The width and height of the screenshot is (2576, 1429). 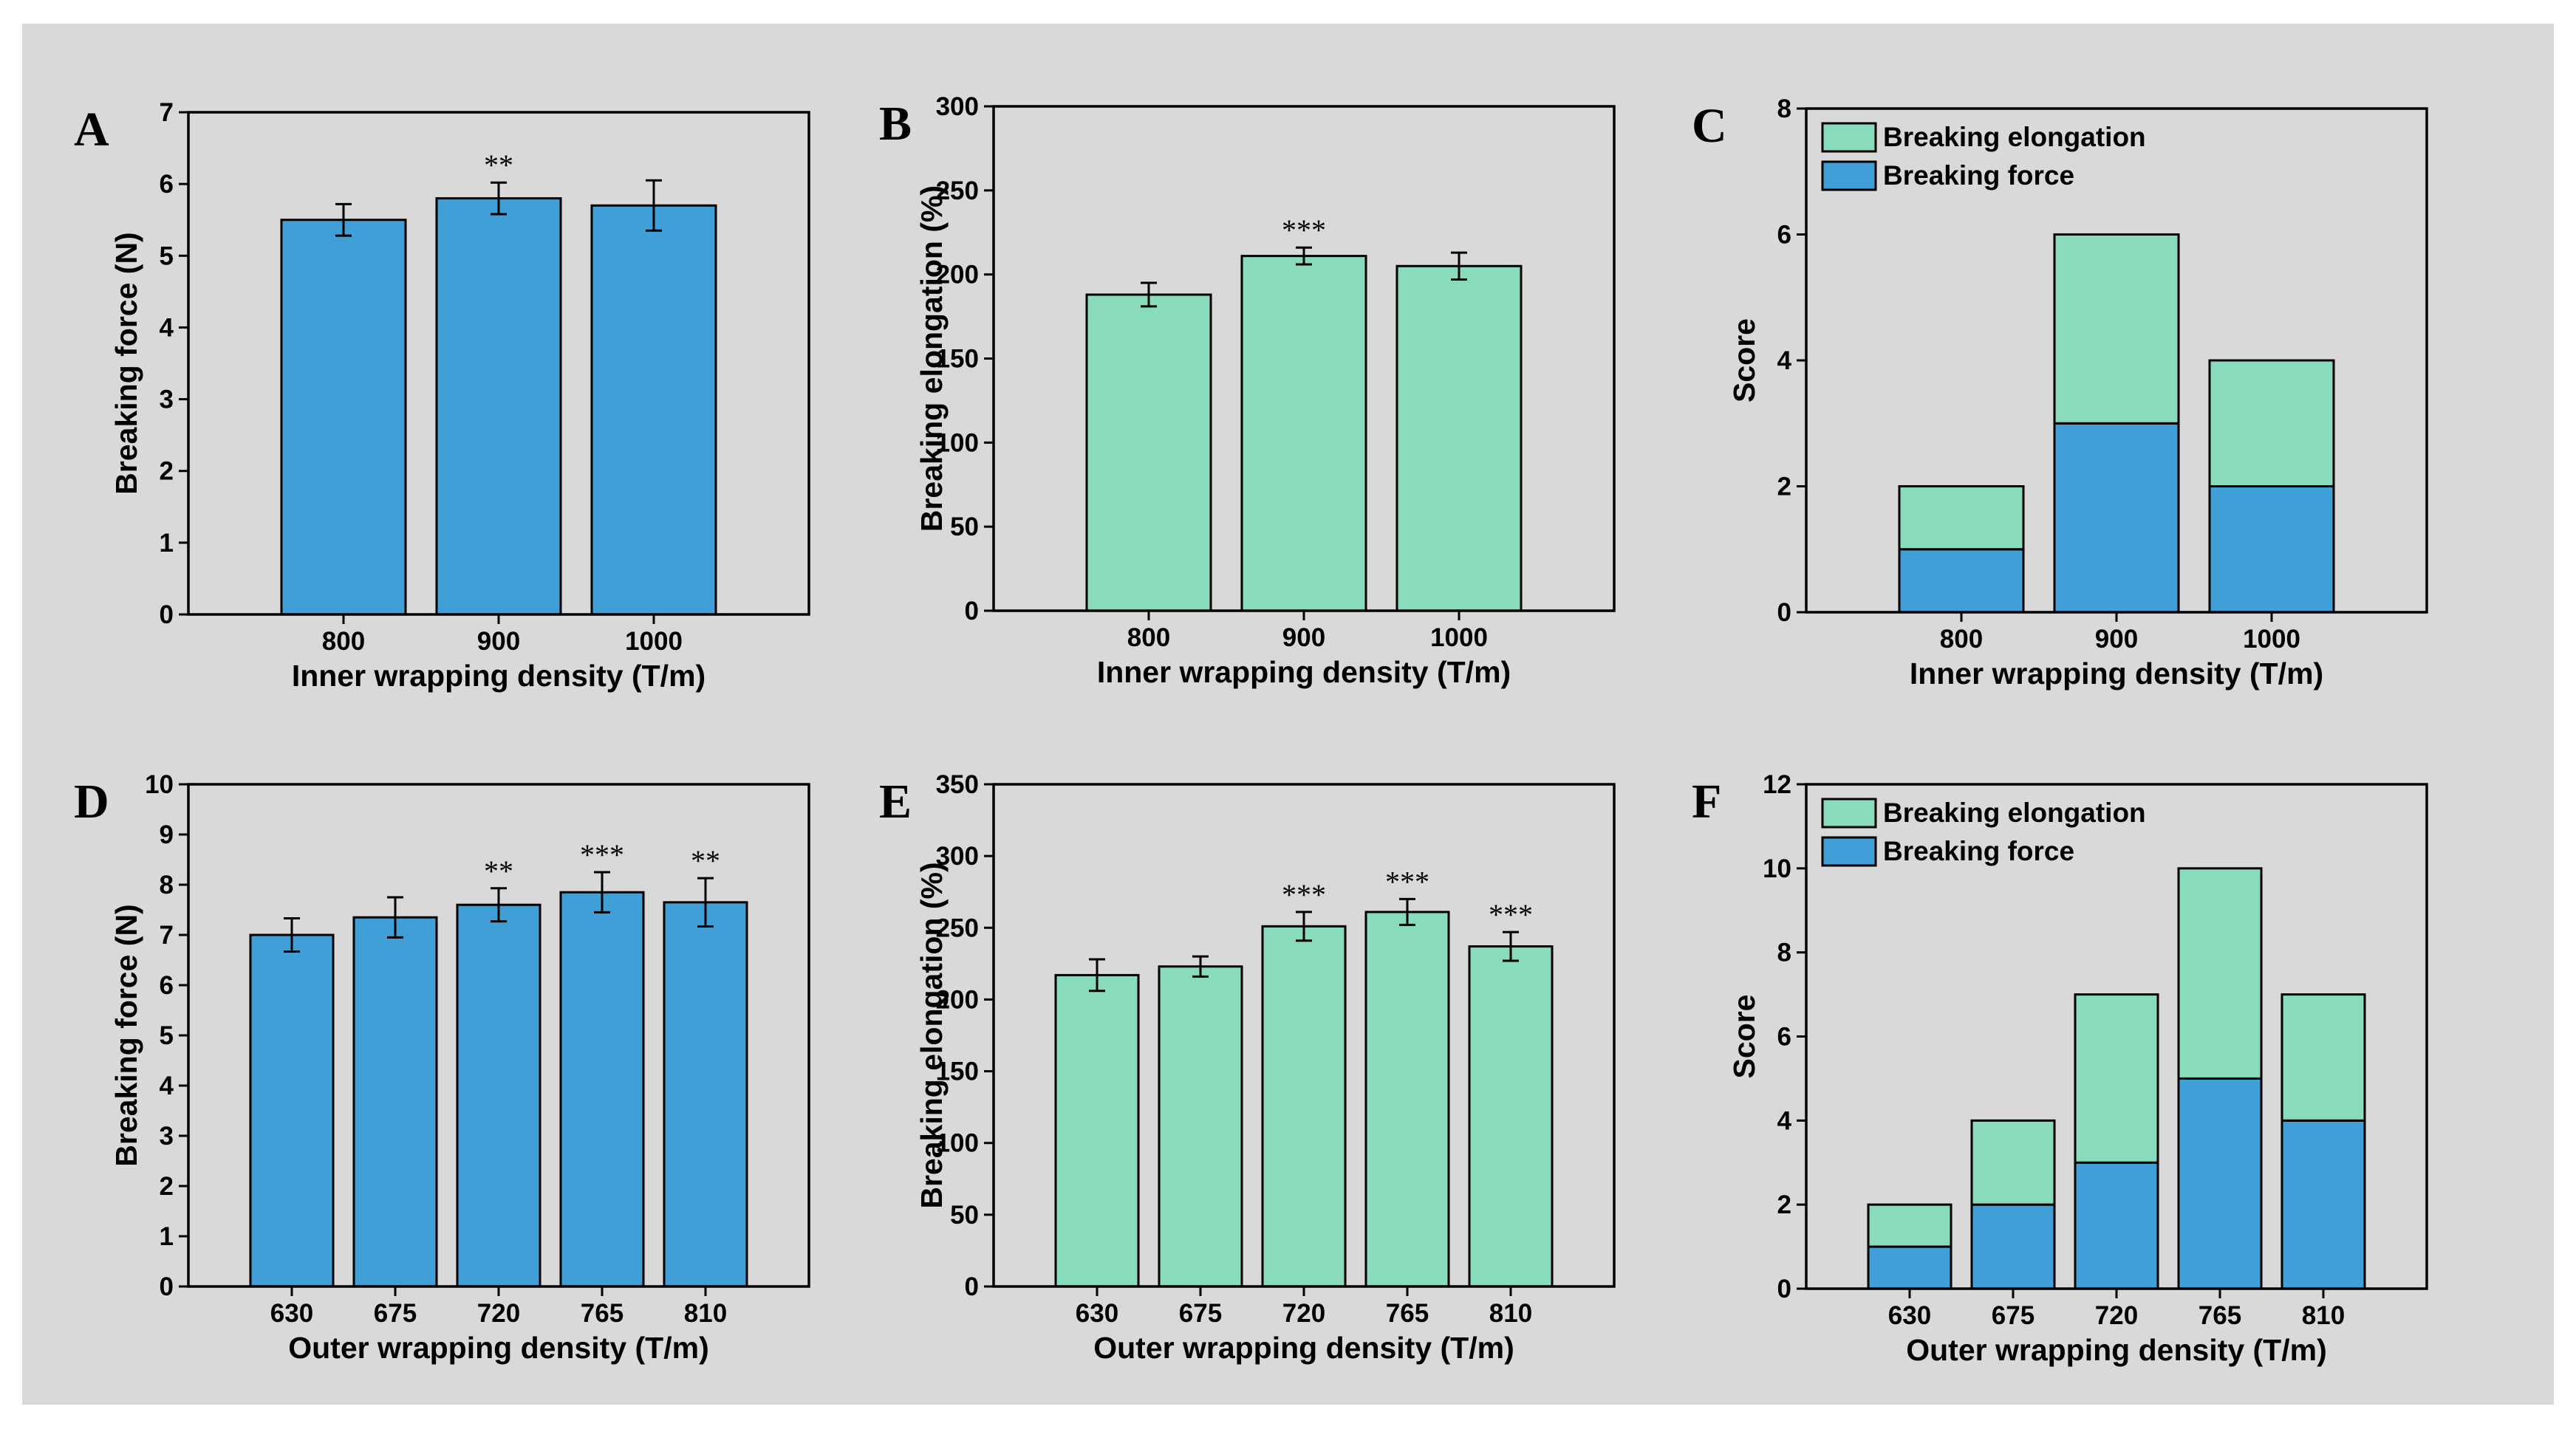 What do you see at coordinates (1304, 894) in the screenshot?
I see `panel-e-significance-720: ***` at bounding box center [1304, 894].